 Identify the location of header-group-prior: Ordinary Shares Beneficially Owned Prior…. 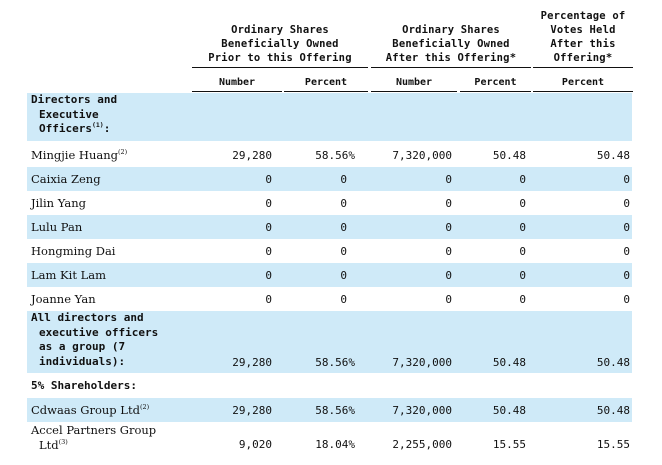
(280, 44).